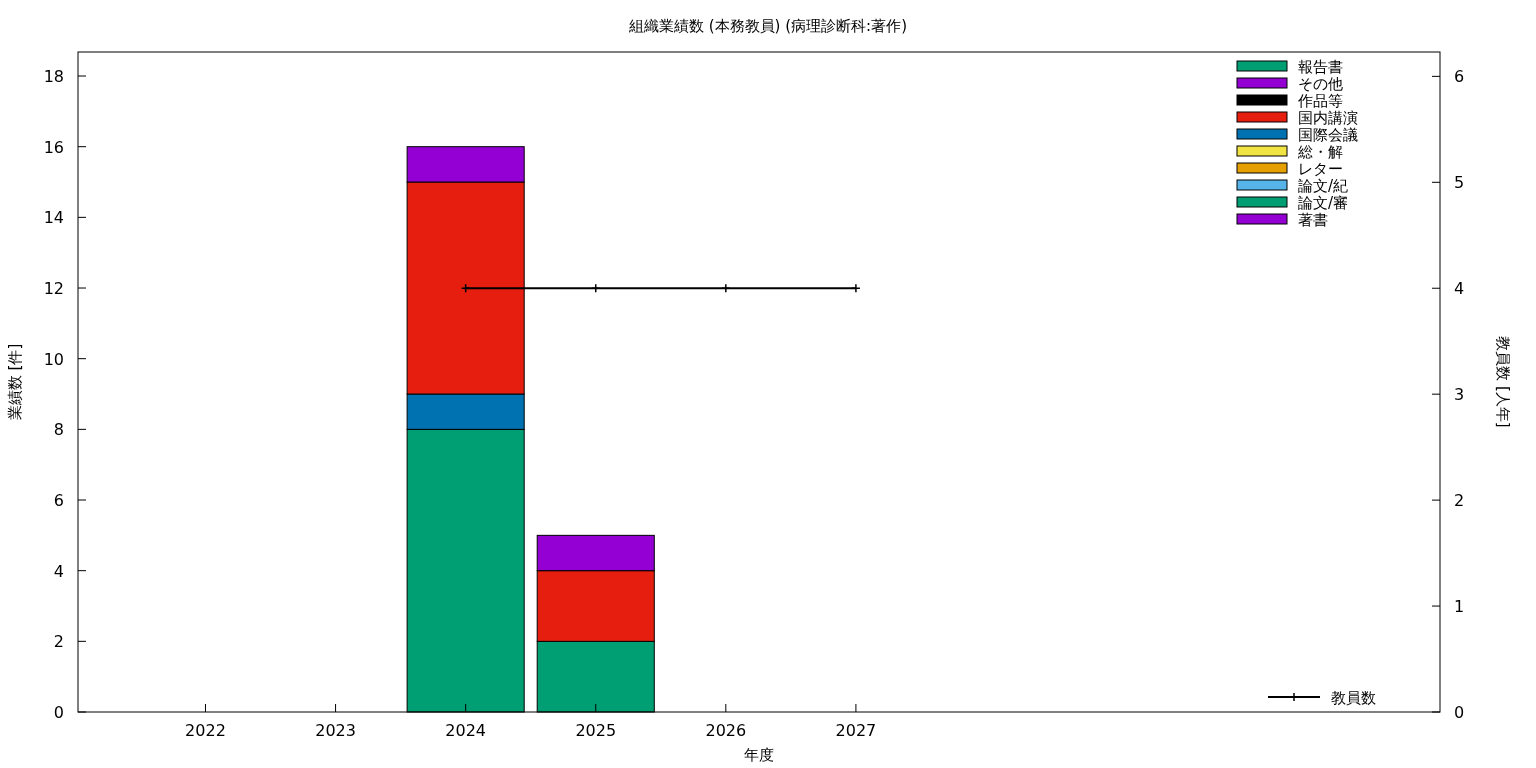 The height and width of the screenshot is (768, 1536). I want to click on legend-label: 総・解, so click(1320, 152).